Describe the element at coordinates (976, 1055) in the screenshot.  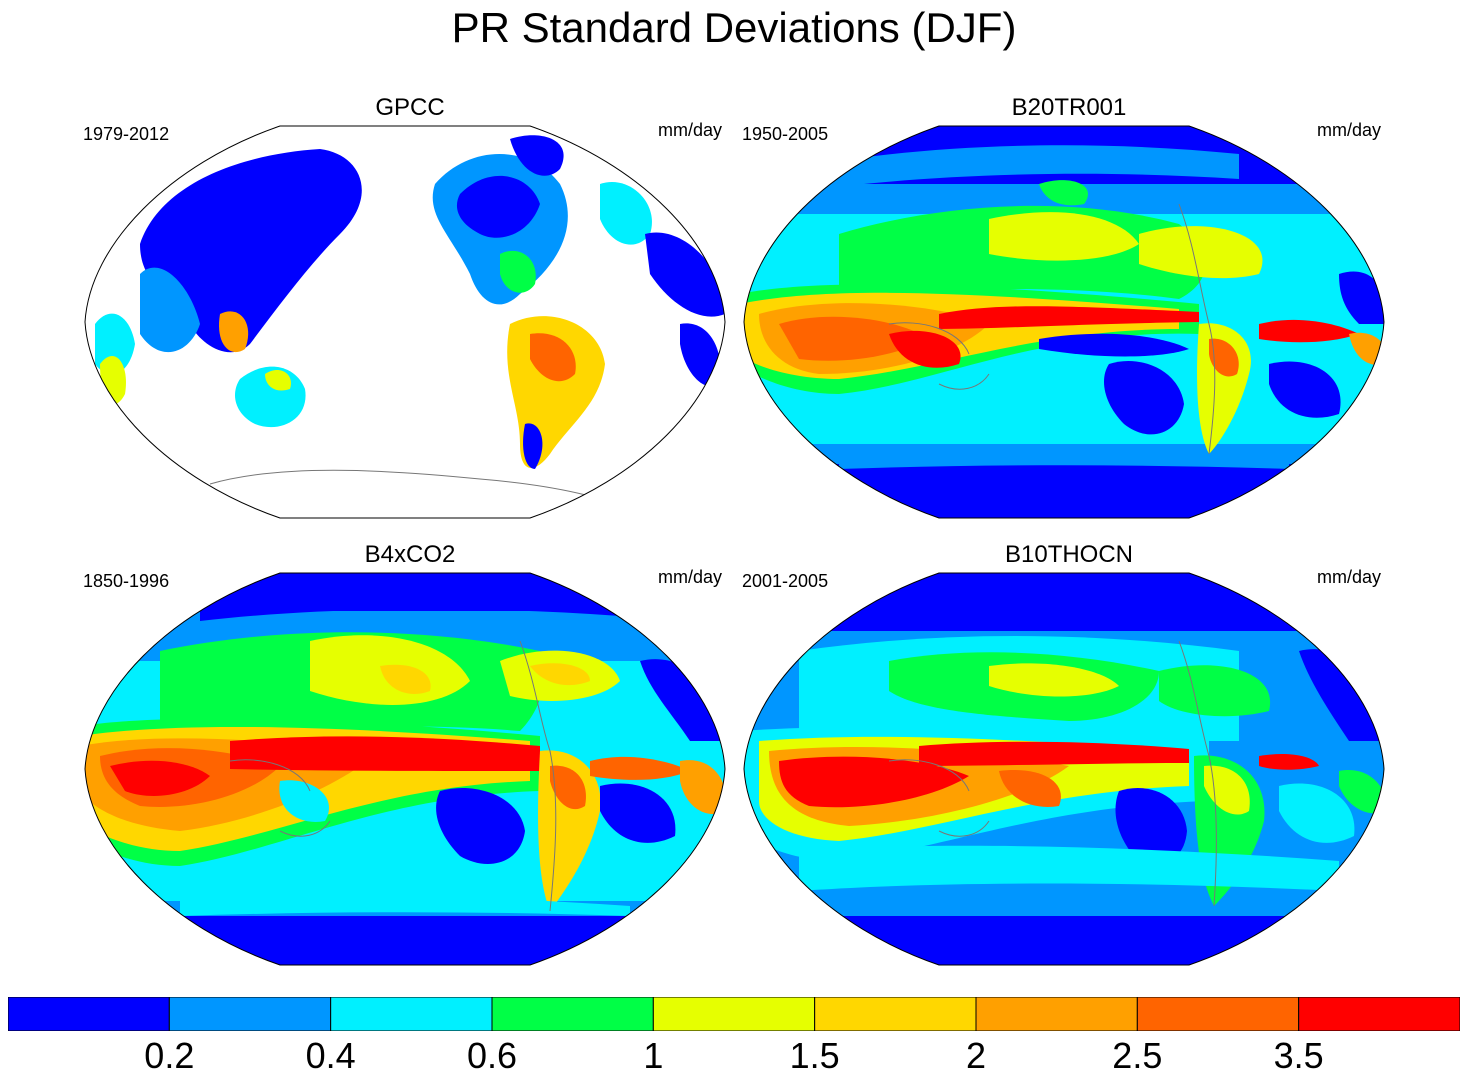
I see `colorbar-tick-label: 2` at that location.